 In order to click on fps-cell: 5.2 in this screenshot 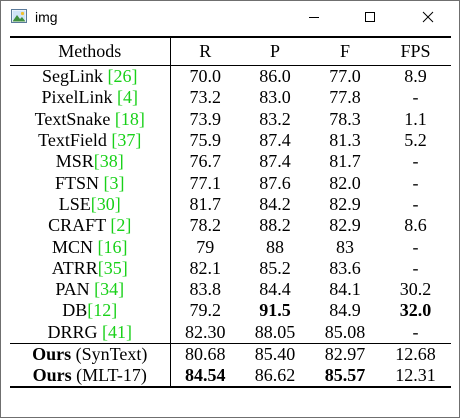, I will do `click(415, 140)`.